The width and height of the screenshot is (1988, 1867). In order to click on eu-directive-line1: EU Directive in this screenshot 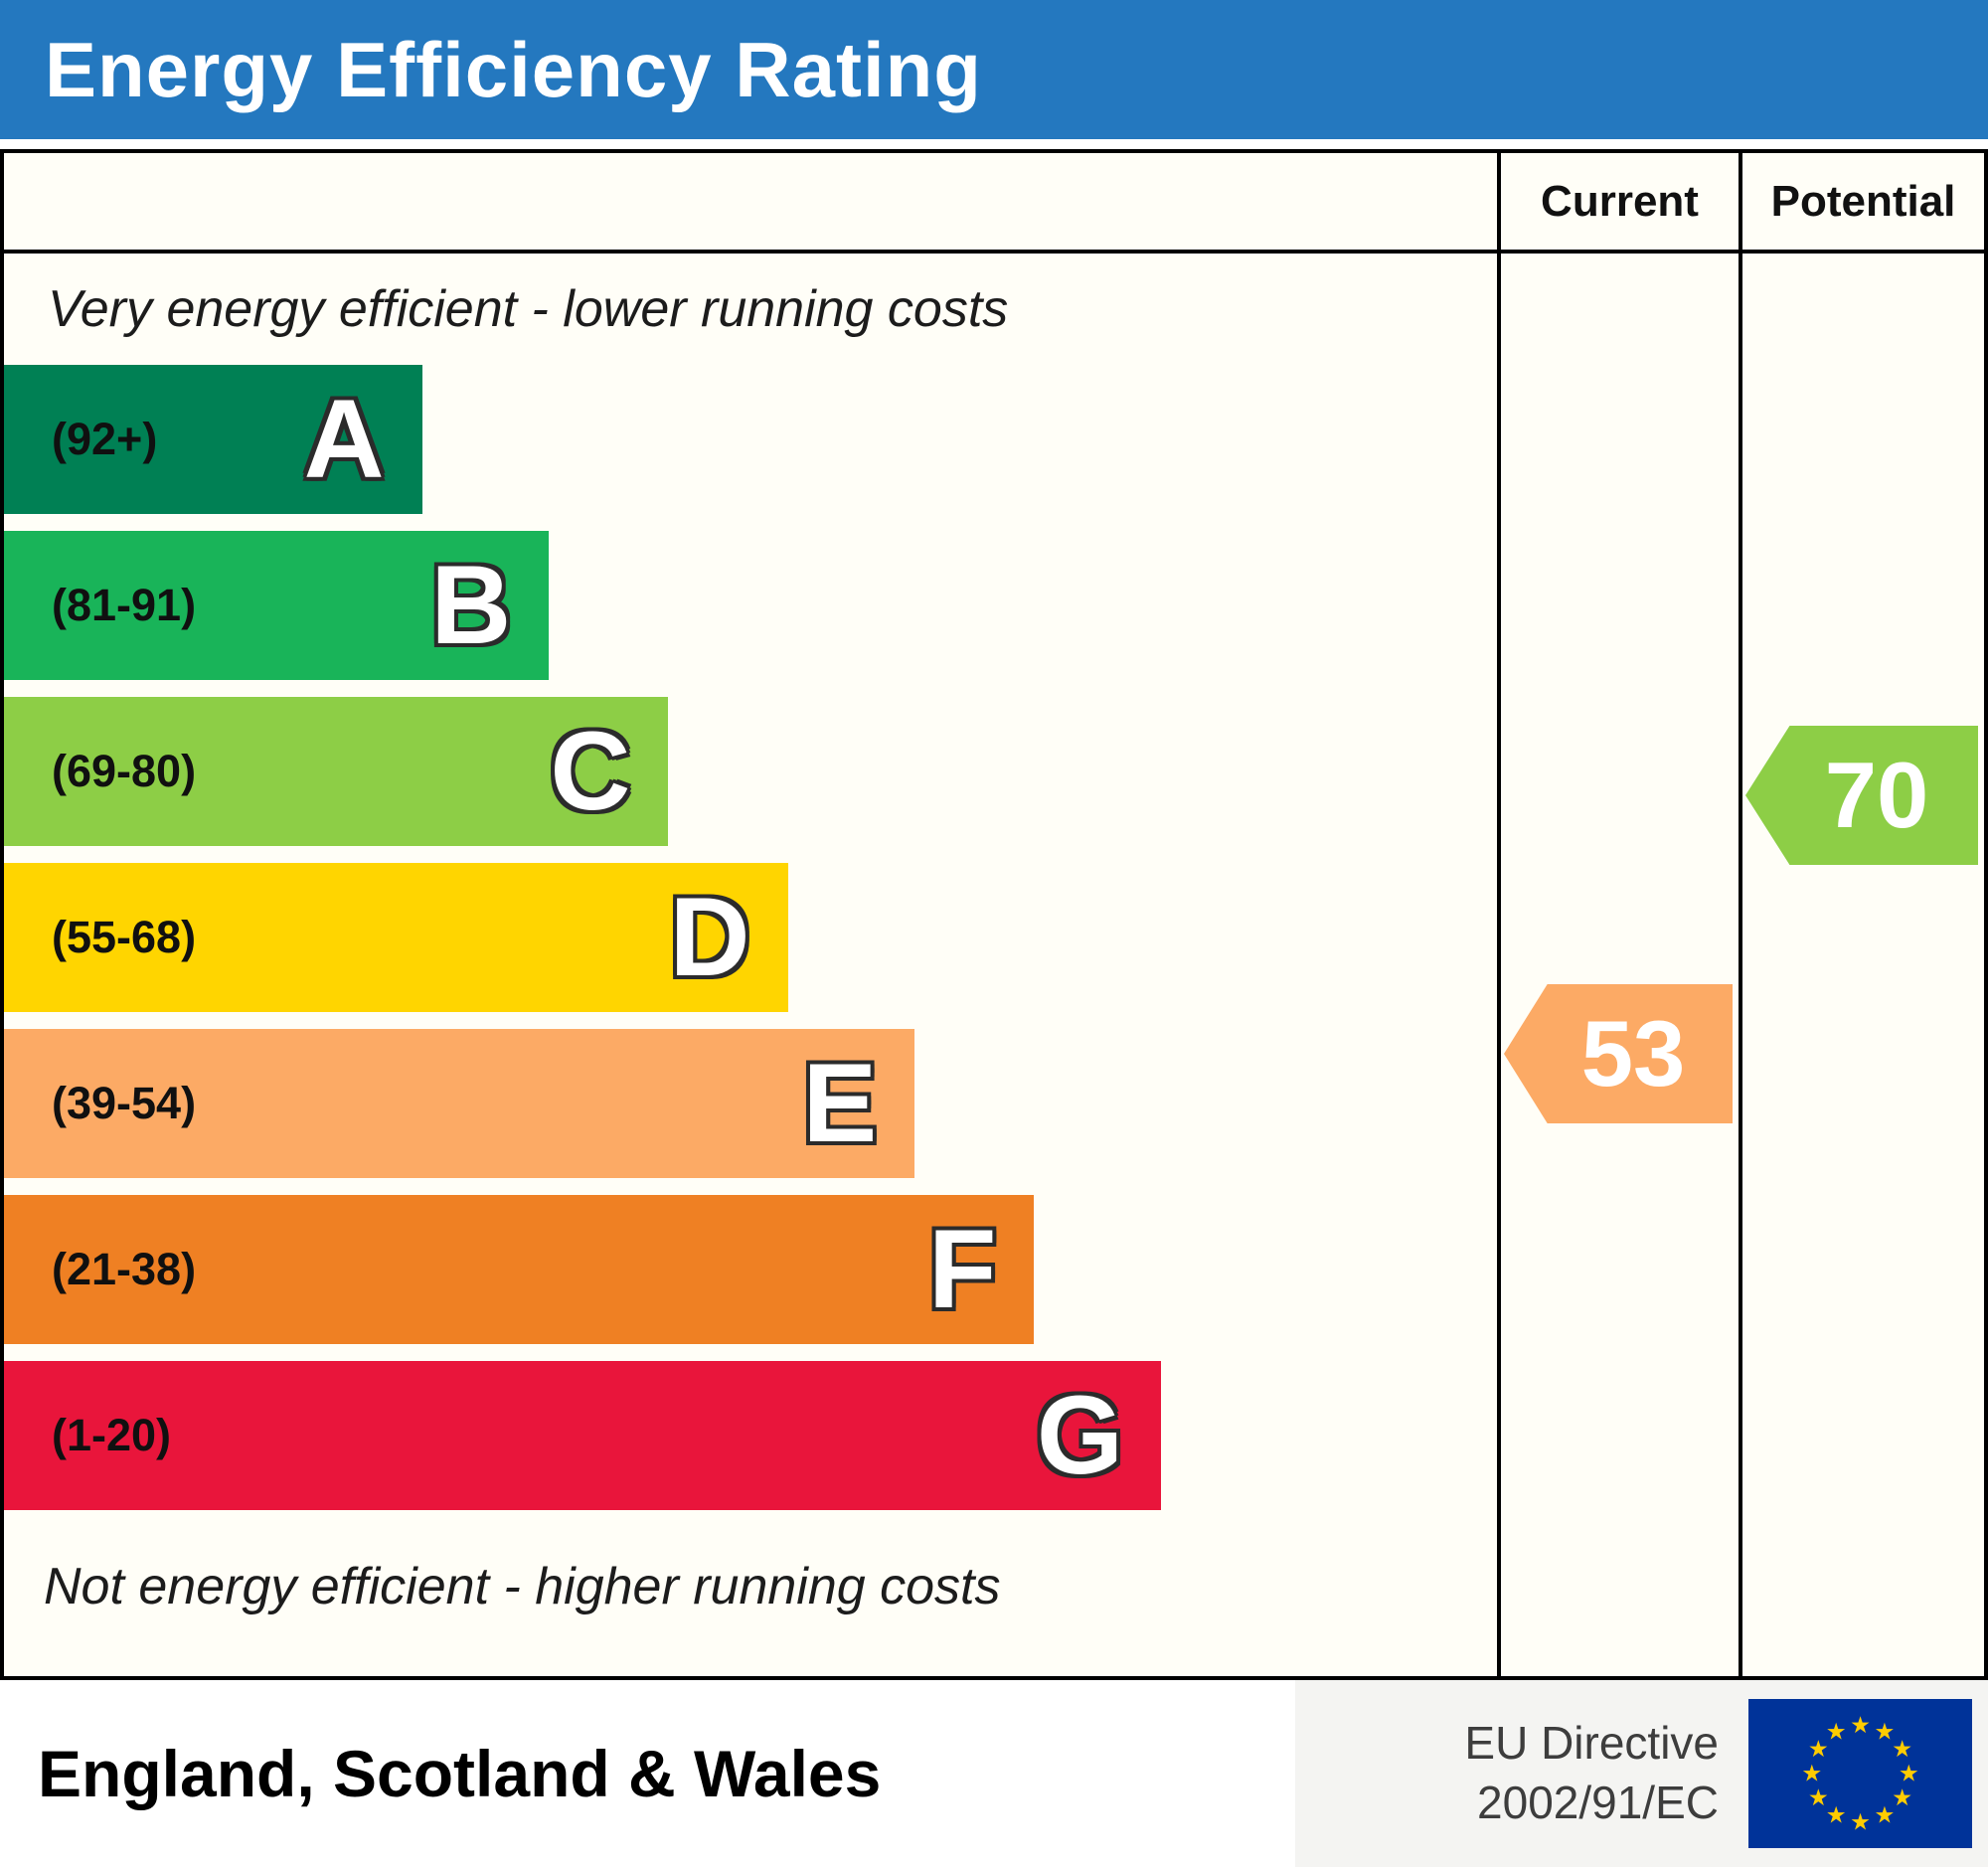, I will do `click(1591, 1743)`.